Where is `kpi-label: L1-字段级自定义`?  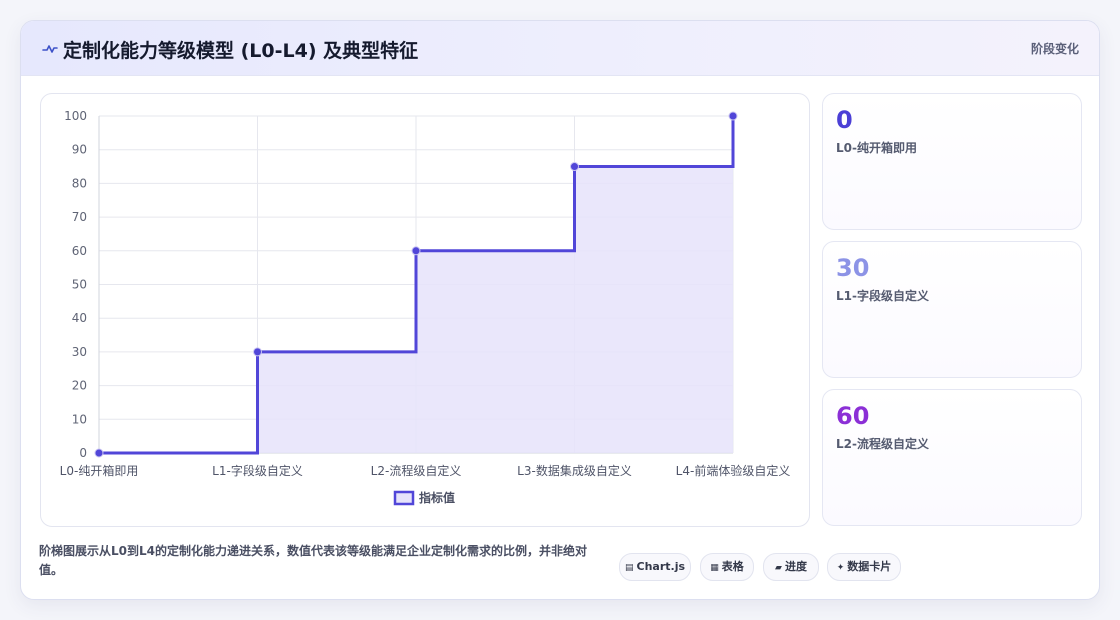 kpi-label: L1-字段级自定义 is located at coordinates (882, 296).